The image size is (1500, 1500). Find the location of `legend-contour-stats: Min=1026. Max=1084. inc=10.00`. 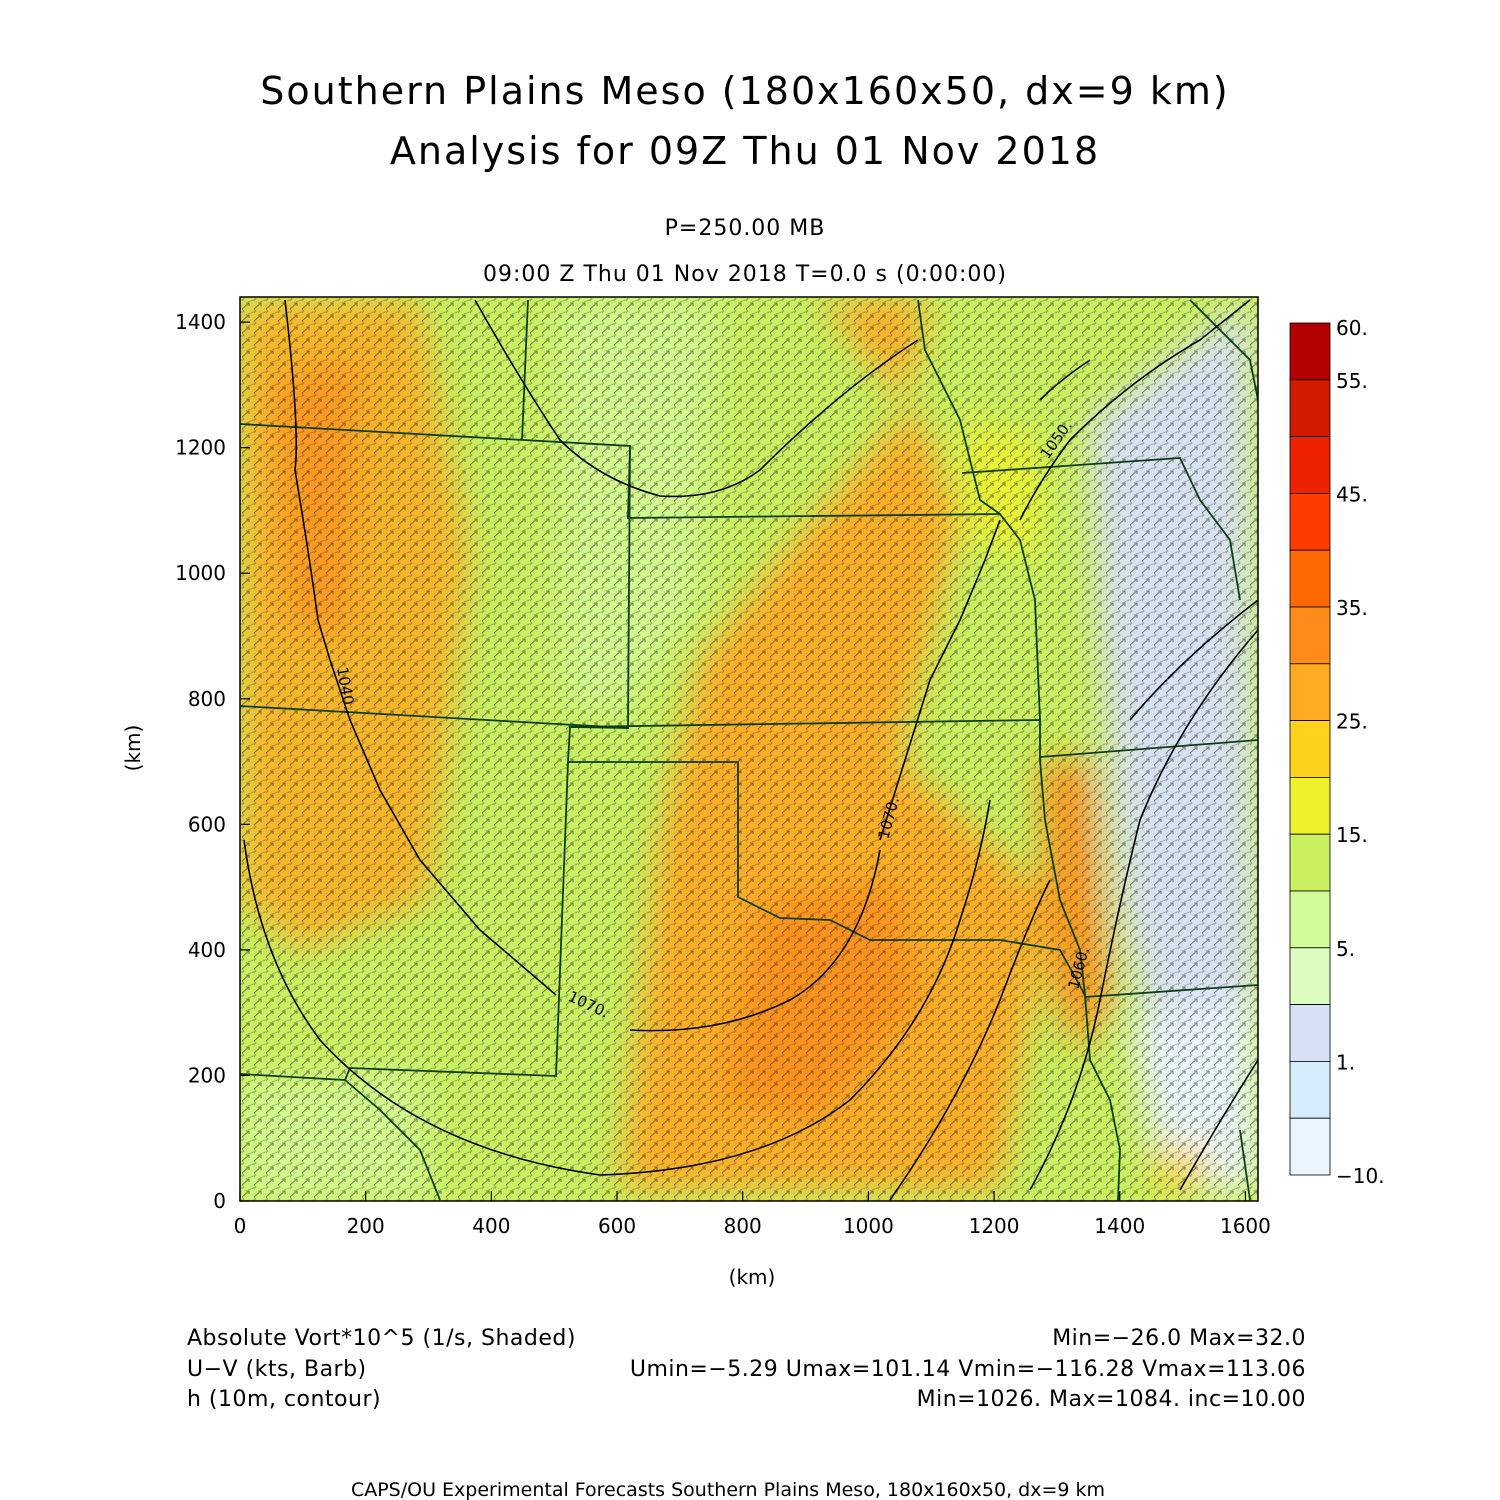

legend-contour-stats: Min=1026. Max=1084. inc=10.00 is located at coordinates (1111, 1399).